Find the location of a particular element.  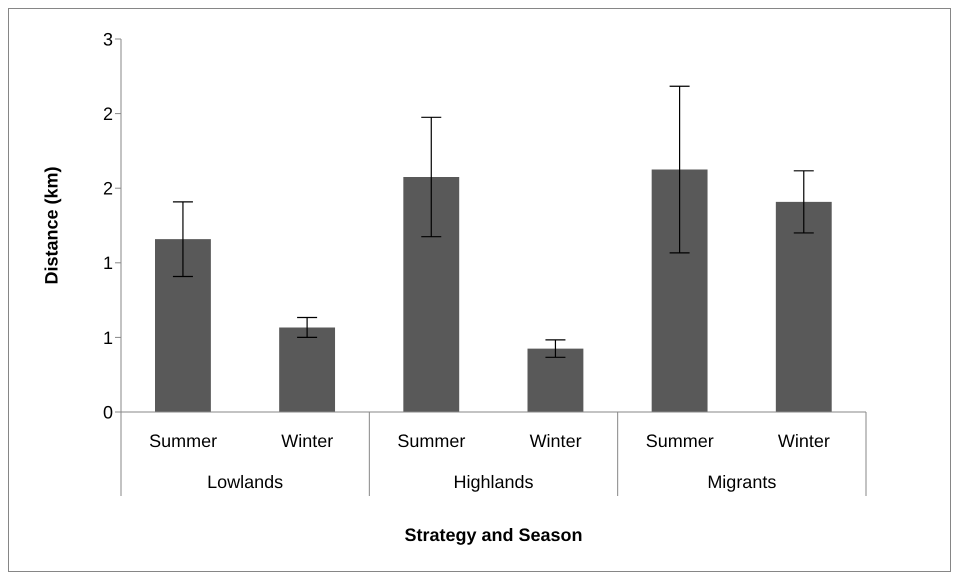

text: Migrants is located at coordinates (741, 482).